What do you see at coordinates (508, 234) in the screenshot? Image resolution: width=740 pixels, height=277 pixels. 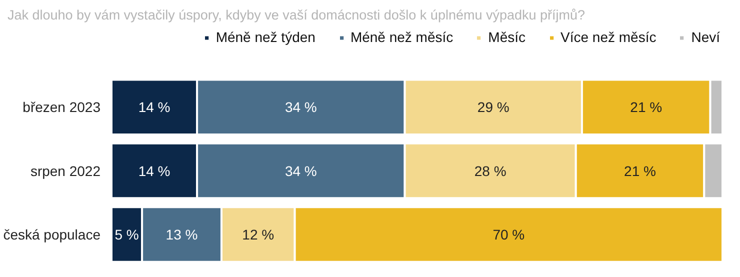 I see `data-label: 70 %` at bounding box center [508, 234].